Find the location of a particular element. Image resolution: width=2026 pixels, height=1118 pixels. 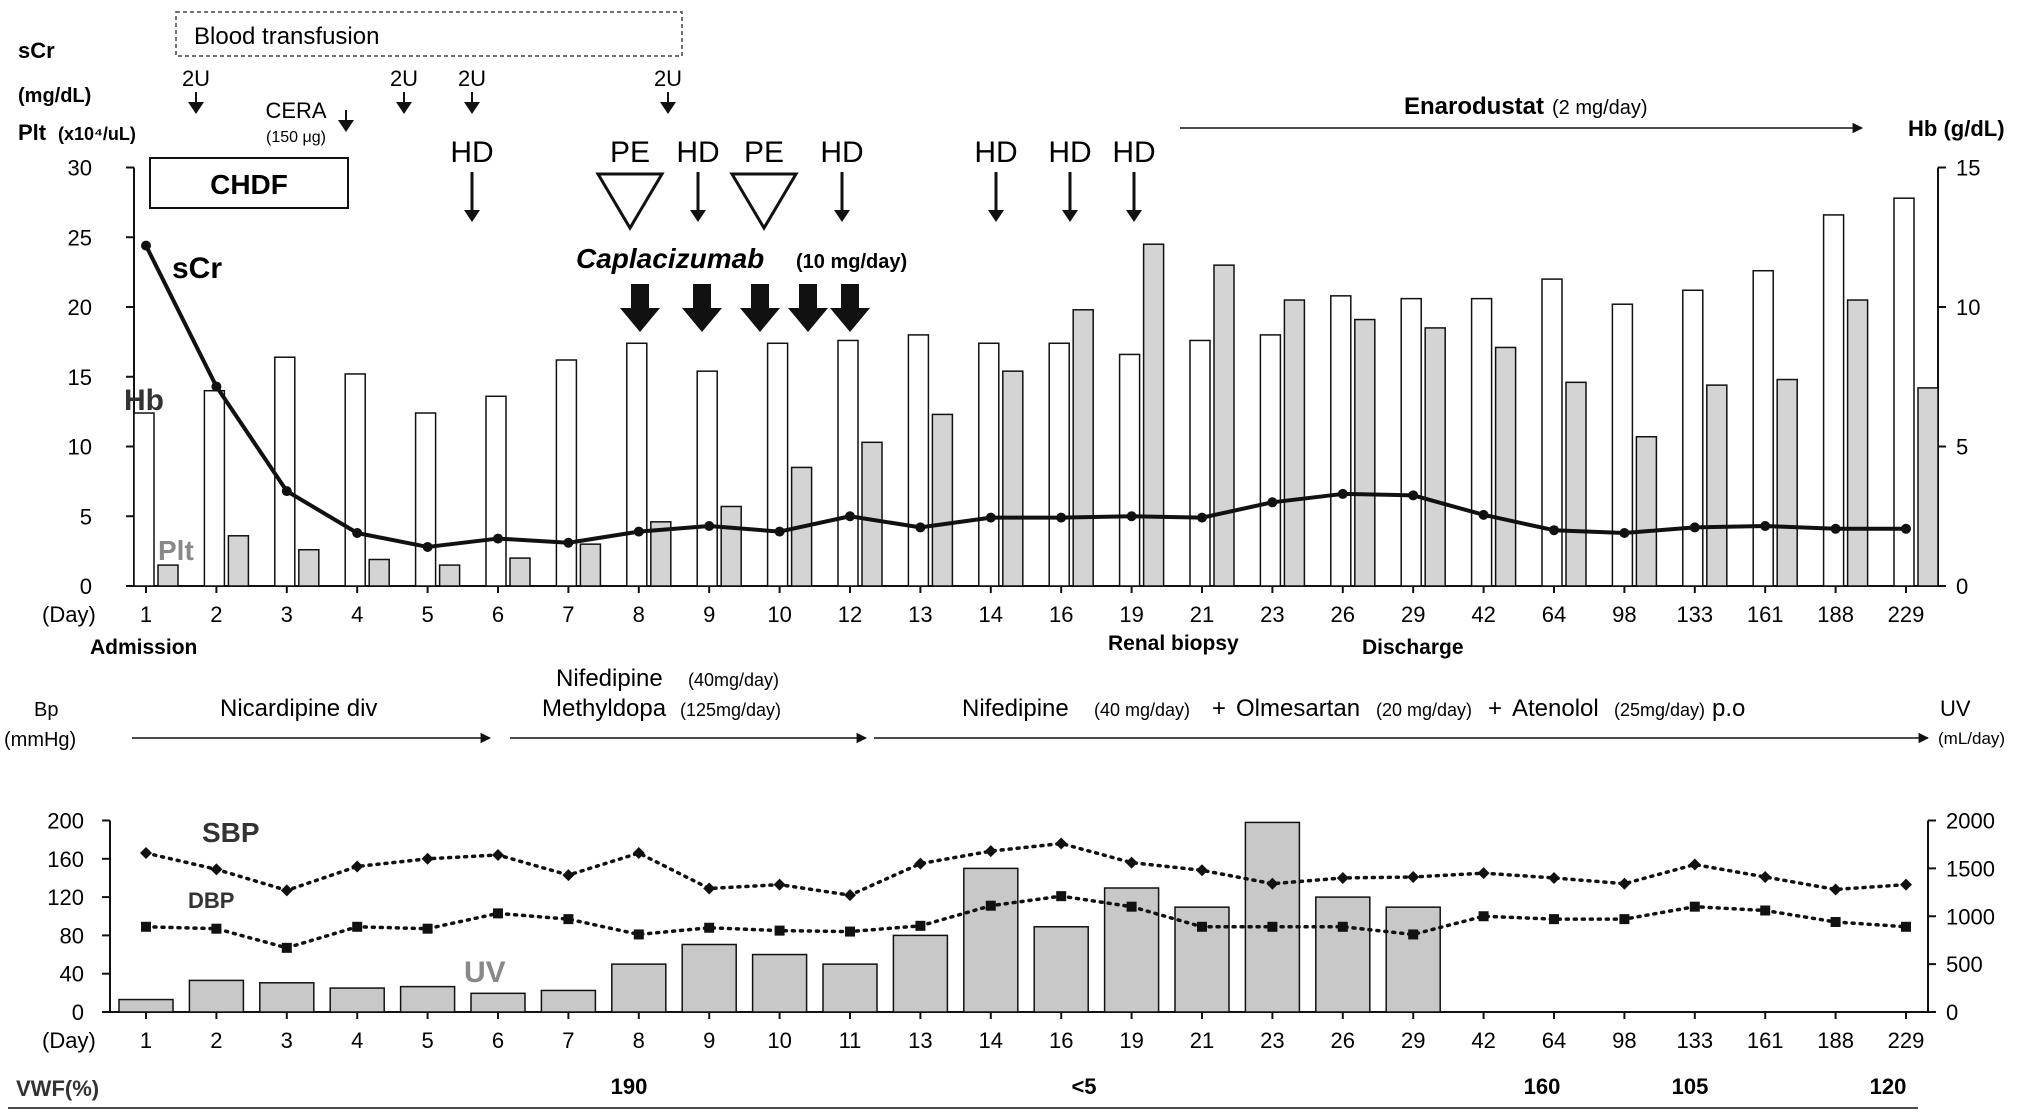

blood-transfusion-label: Blood transfusion is located at coordinates (286, 36).